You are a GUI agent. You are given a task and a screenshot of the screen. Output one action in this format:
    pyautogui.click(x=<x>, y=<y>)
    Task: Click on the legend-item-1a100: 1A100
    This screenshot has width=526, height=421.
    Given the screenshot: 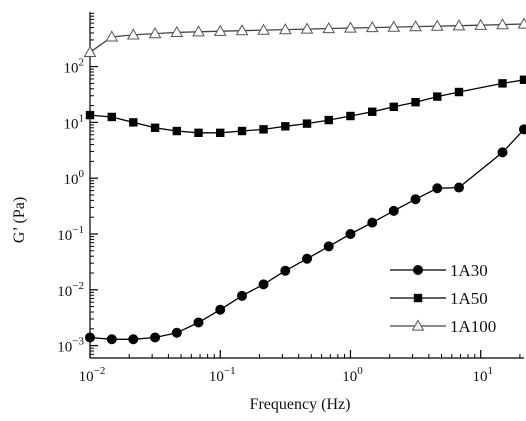 What is the action you would take?
    pyautogui.click(x=443, y=326)
    